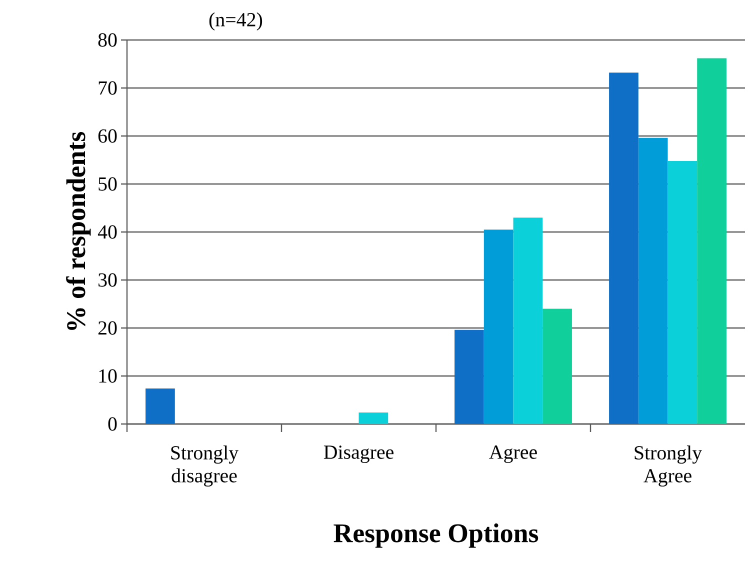 Image resolution: width=753 pixels, height=570 pixels. Describe the element at coordinates (107, 40) in the screenshot. I see `y-tick-label: 80` at that location.